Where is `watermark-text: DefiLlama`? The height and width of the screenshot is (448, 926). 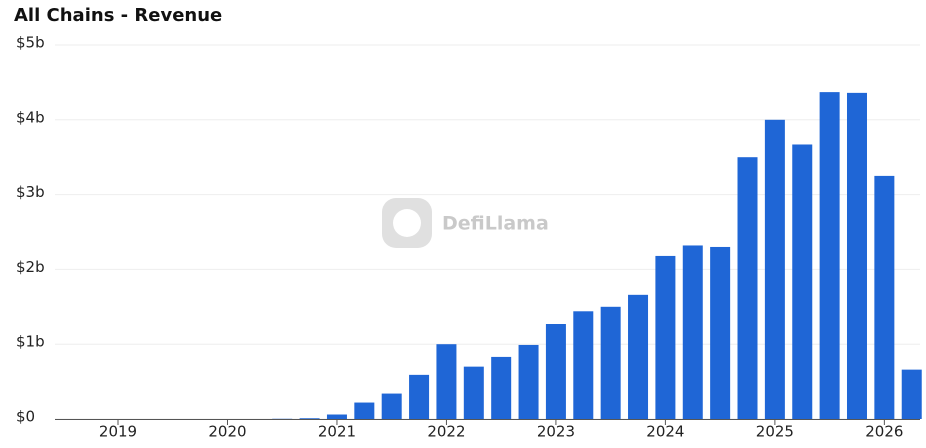 watermark-text: DefiLlama is located at coordinates (495, 224).